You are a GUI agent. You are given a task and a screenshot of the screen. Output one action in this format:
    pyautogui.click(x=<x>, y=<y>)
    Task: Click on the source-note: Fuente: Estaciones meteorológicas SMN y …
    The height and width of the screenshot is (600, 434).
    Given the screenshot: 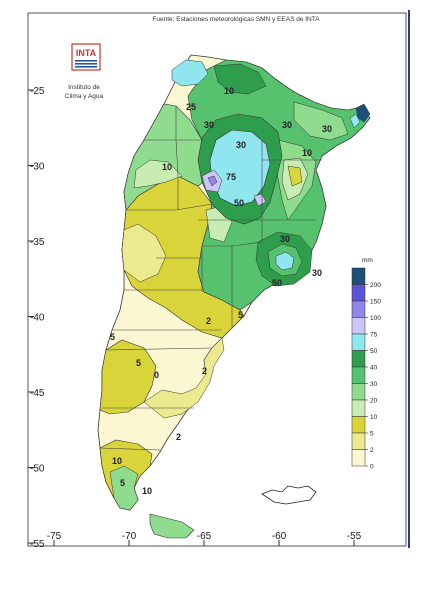 What is the action you would take?
    pyautogui.click(x=236, y=19)
    